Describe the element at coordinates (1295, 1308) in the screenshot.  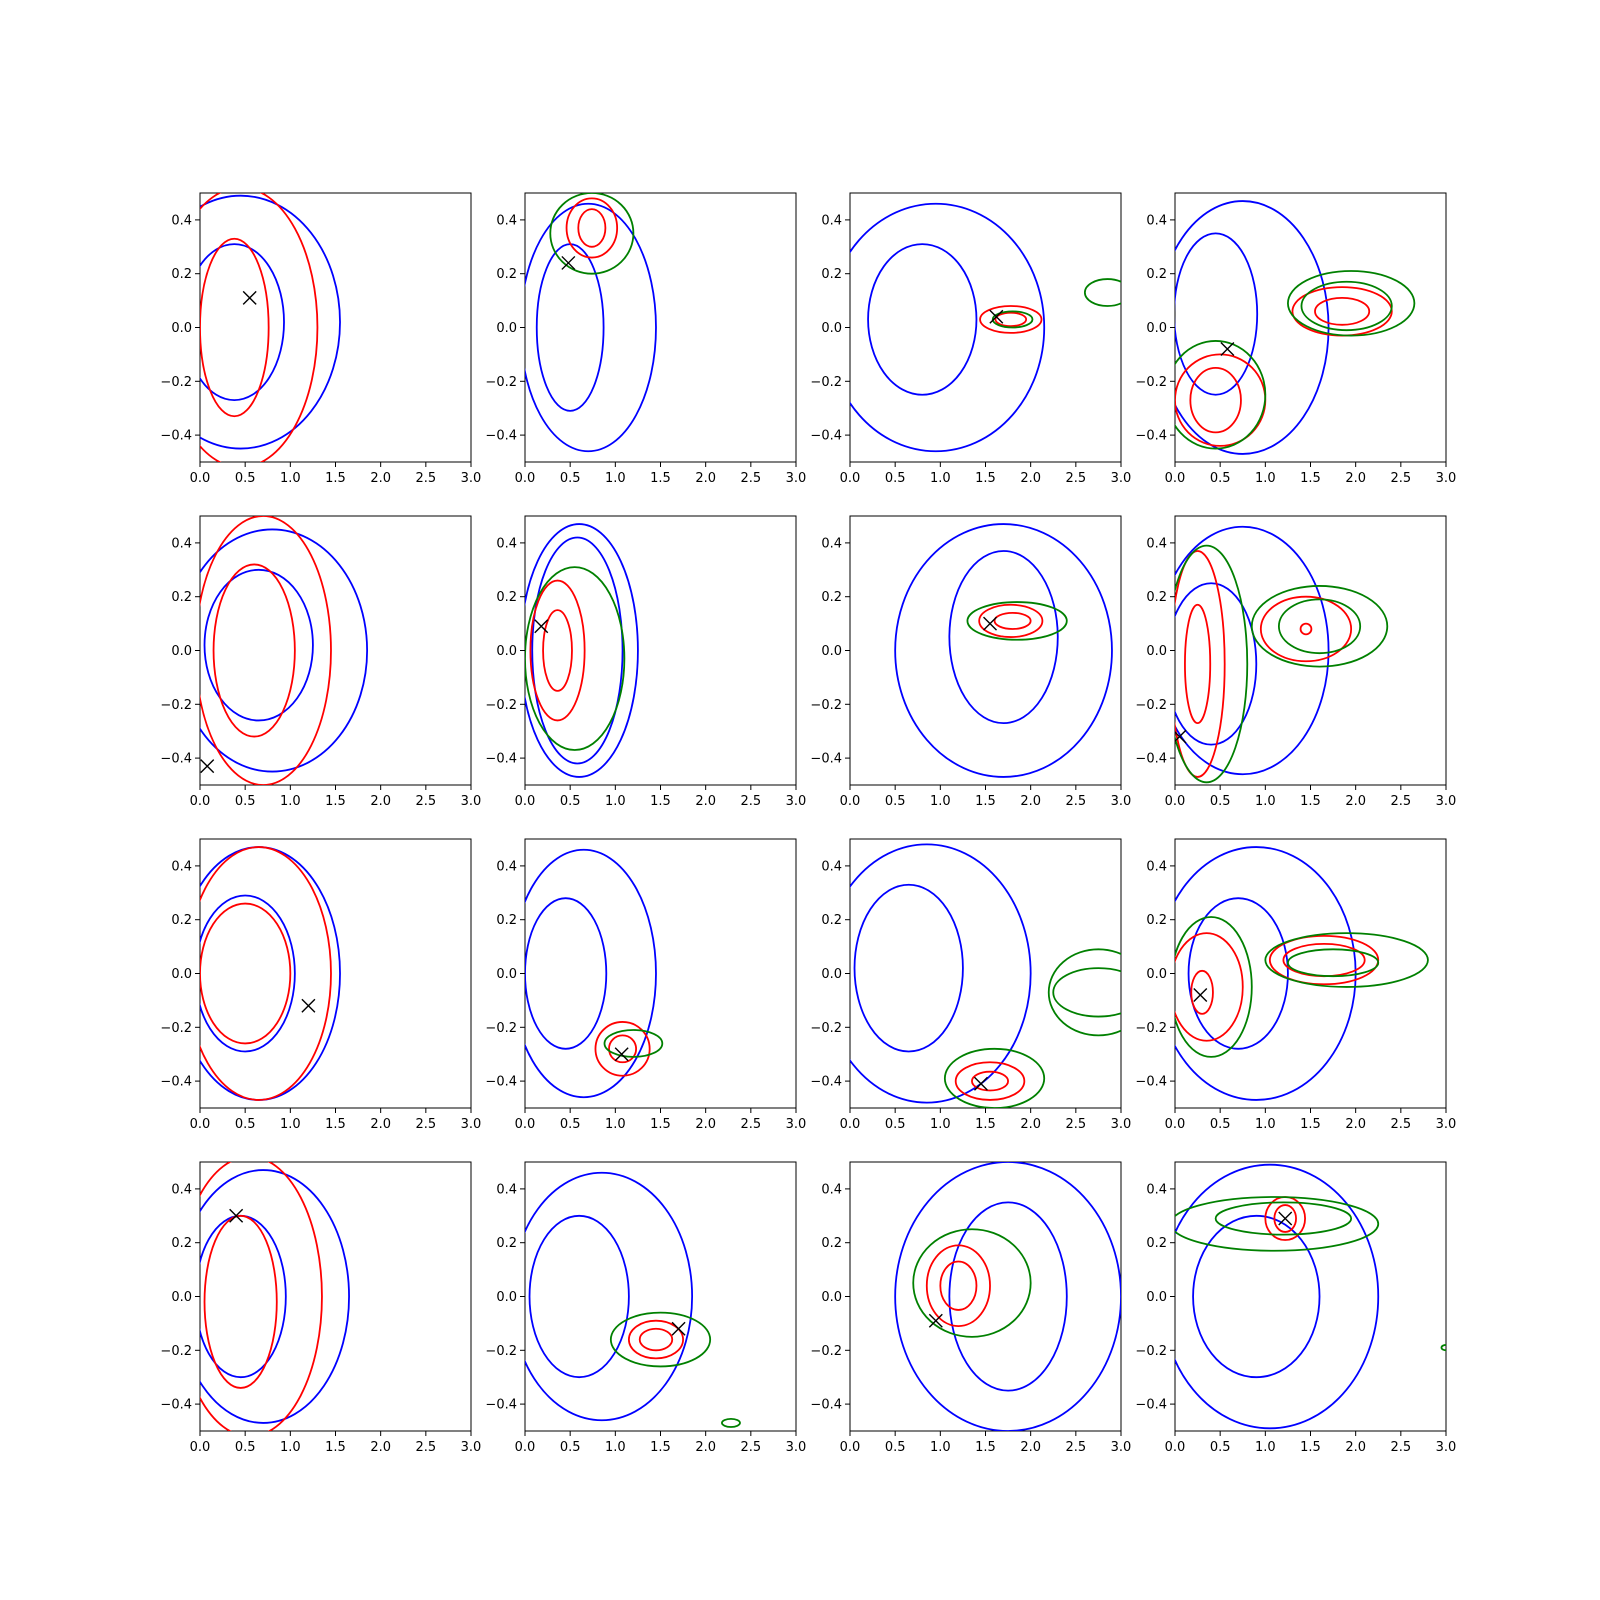
I see `subplot-r3-c3: 0.0 0.5 1.0 1.5 2.0 2.5 3.0 −0.4 −0.2 0.0 0.2 0.4` at that location.